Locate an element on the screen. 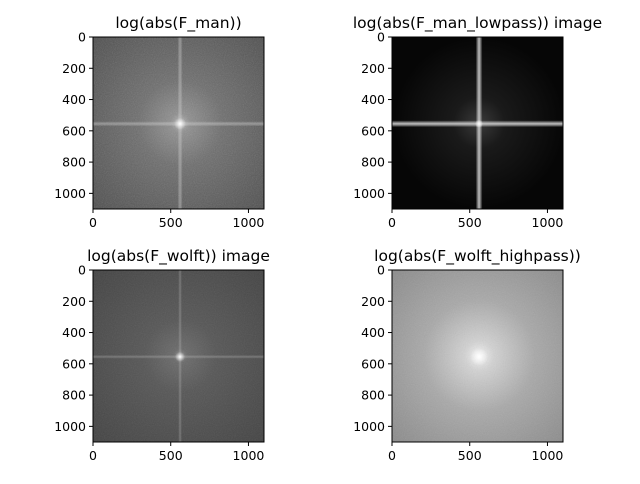  panel-title: log(abs(F_wolft_highpass)) is located at coordinates (477, 256).